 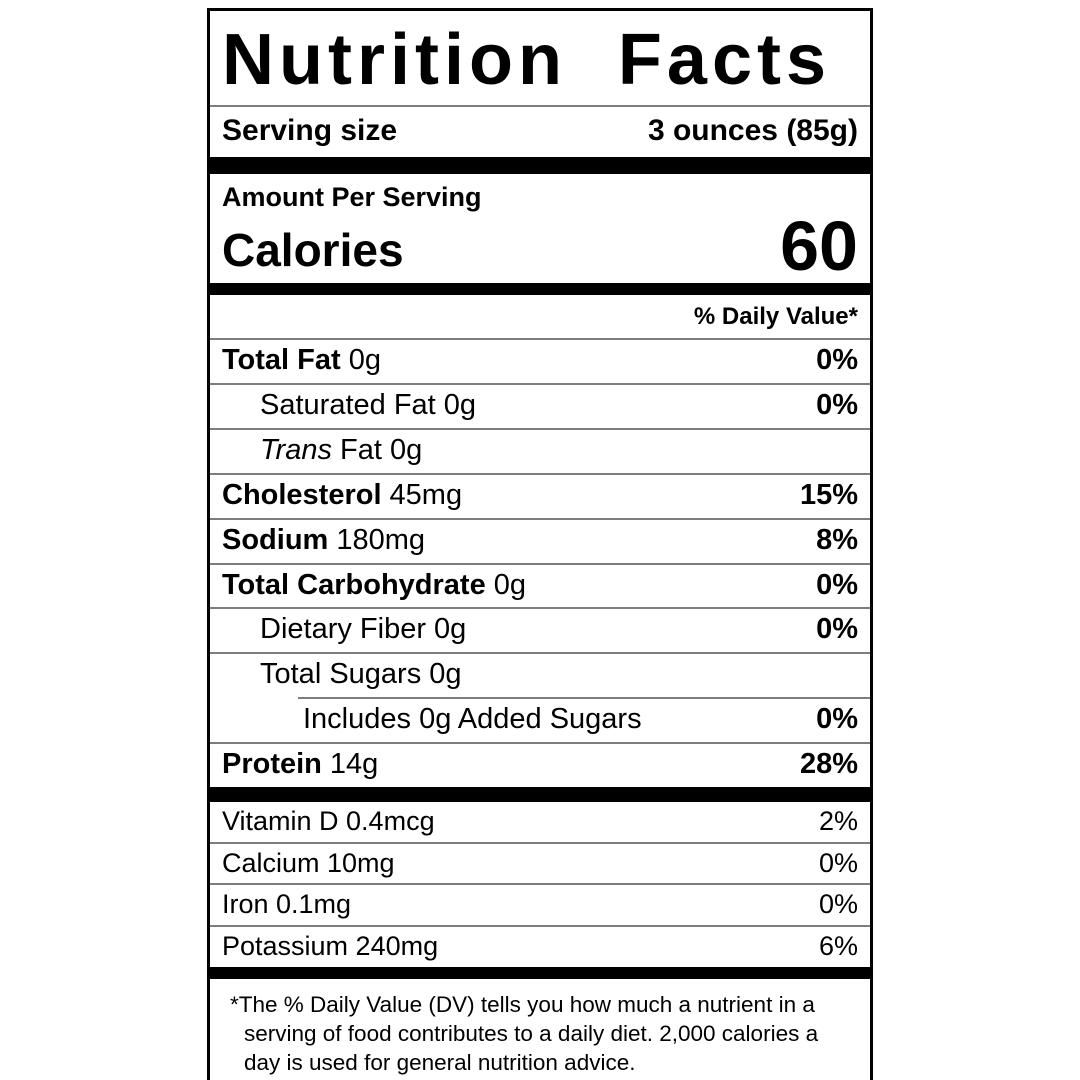 What do you see at coordinates (828, 494) in the screenshot?
I see `nutrient-dv: 15%` at bounding box center [828, 494].